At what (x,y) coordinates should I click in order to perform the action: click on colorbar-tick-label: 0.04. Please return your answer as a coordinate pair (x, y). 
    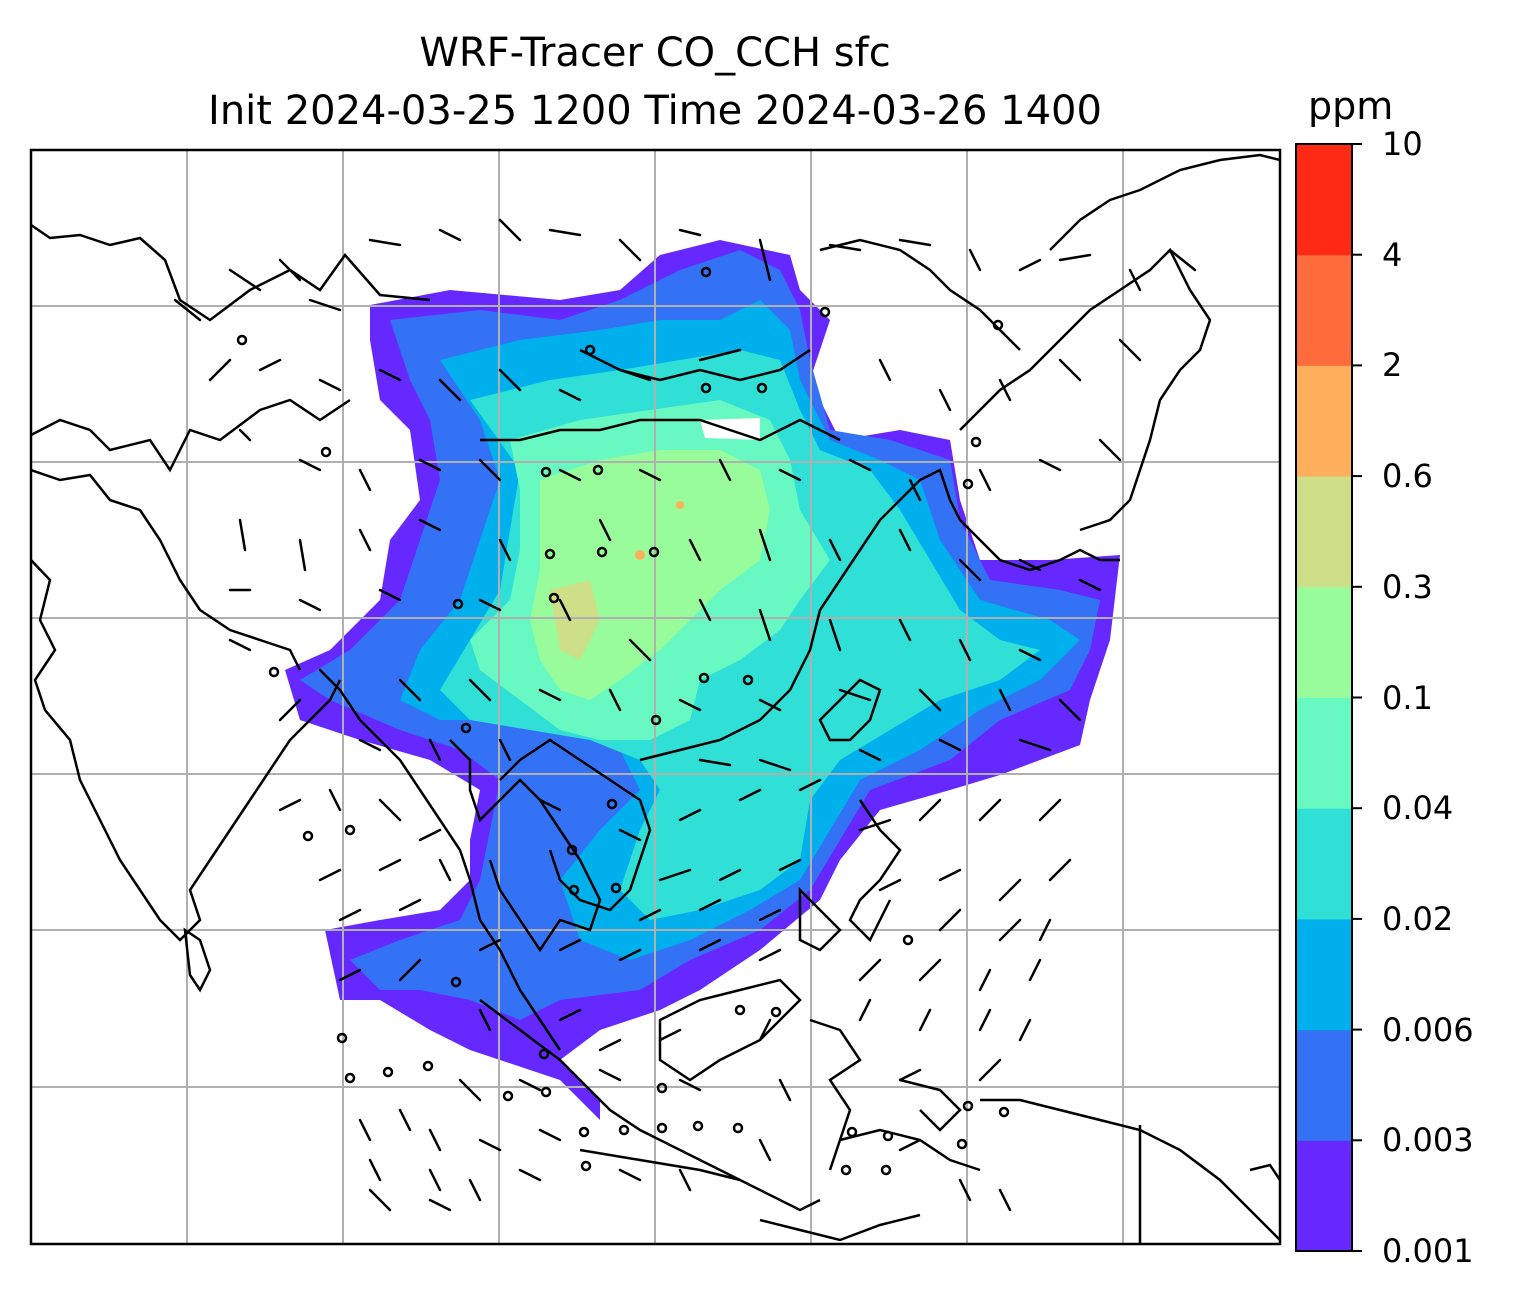
    Looking at the image, I should click on (1418, 808).